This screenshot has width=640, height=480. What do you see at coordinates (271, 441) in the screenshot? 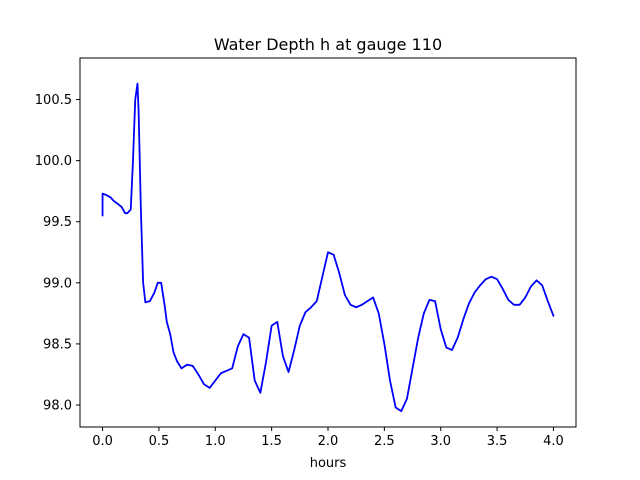
I see `x-tick-label: 1.5` at bounding box center [271, 441].